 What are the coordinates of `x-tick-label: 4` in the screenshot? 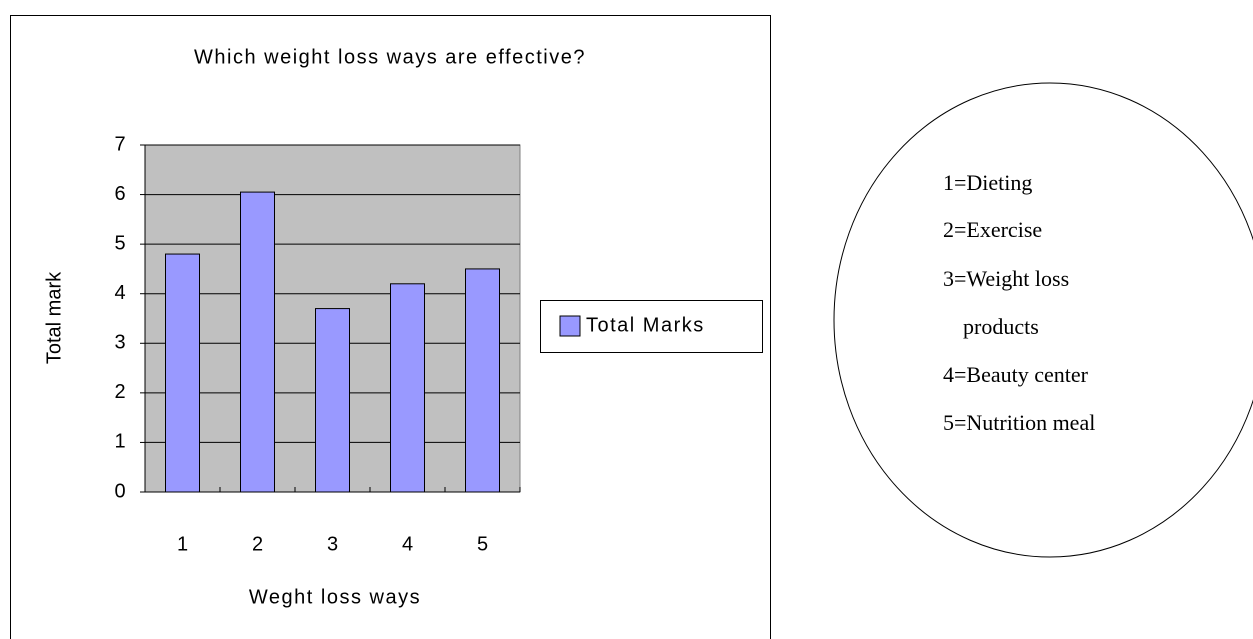 It's located at (407, 544).